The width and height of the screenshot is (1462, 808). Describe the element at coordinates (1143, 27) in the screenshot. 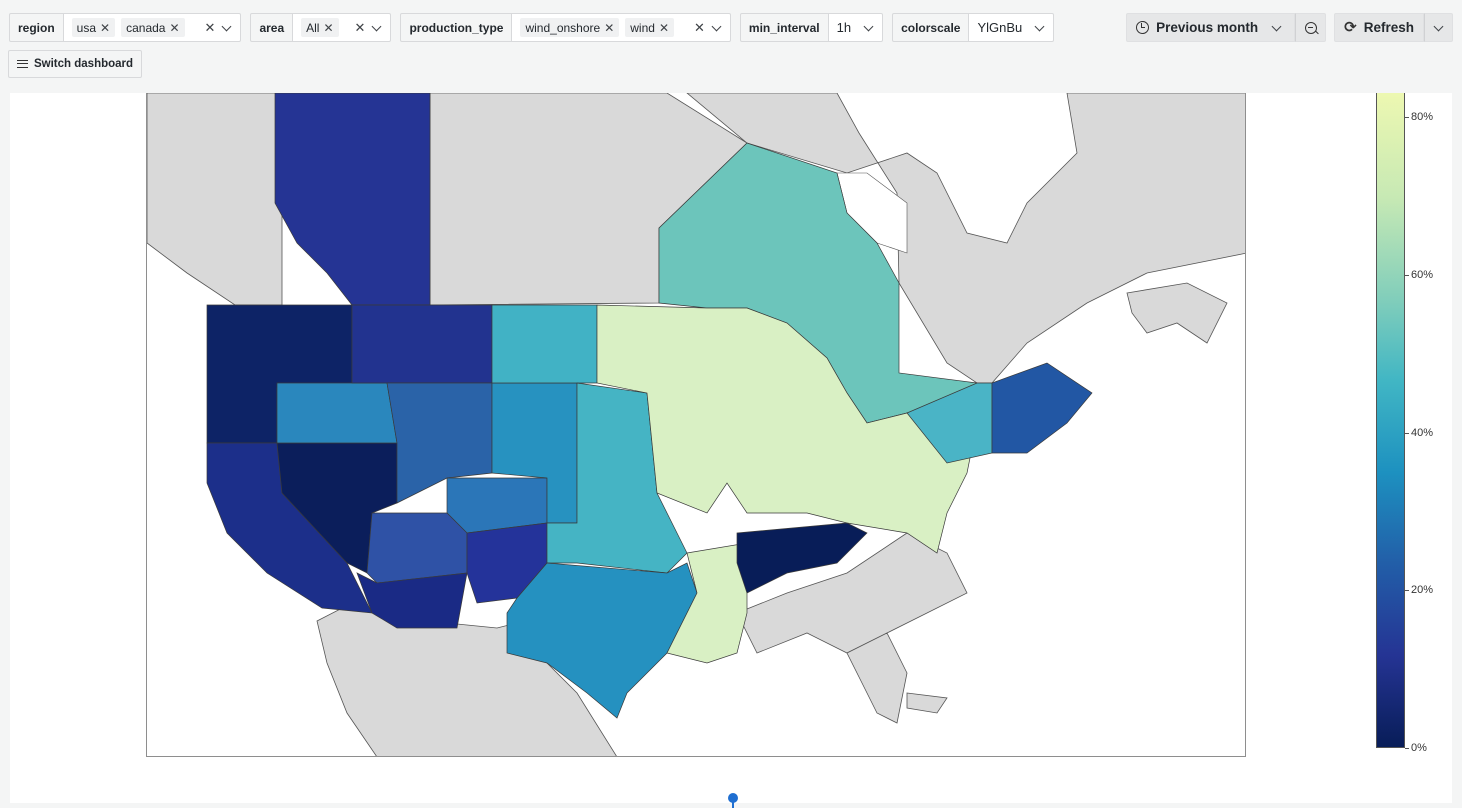

I see `clock-icon` at that location.